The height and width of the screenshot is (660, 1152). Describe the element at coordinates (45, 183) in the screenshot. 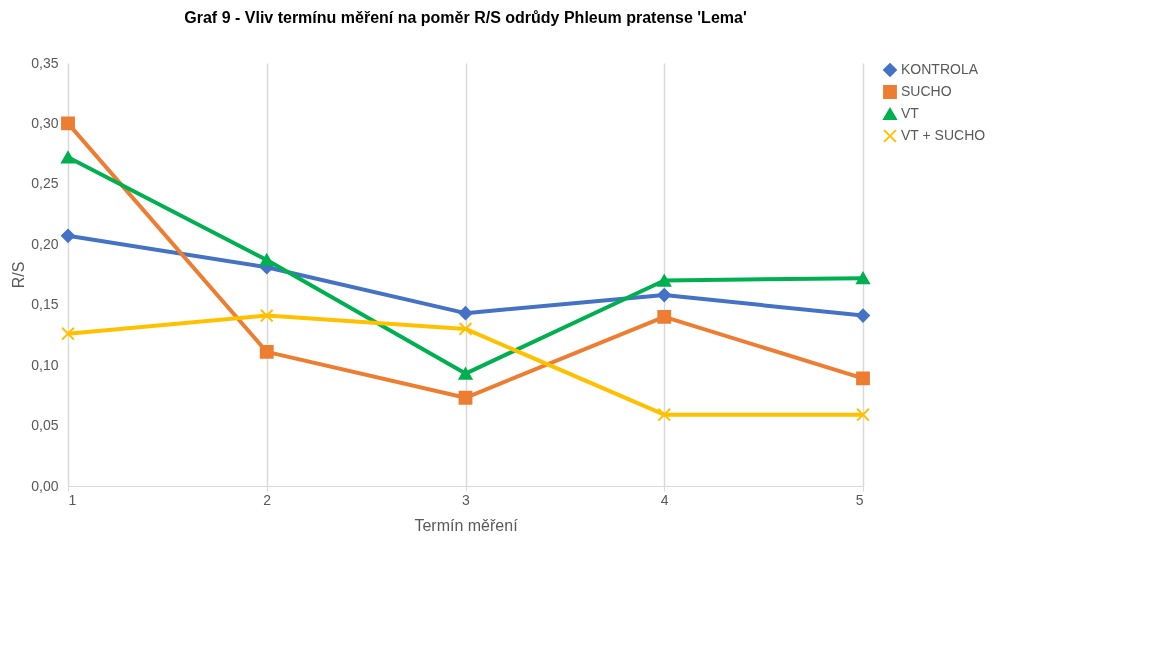

I see `y-tick-label: 0,25` at that location.